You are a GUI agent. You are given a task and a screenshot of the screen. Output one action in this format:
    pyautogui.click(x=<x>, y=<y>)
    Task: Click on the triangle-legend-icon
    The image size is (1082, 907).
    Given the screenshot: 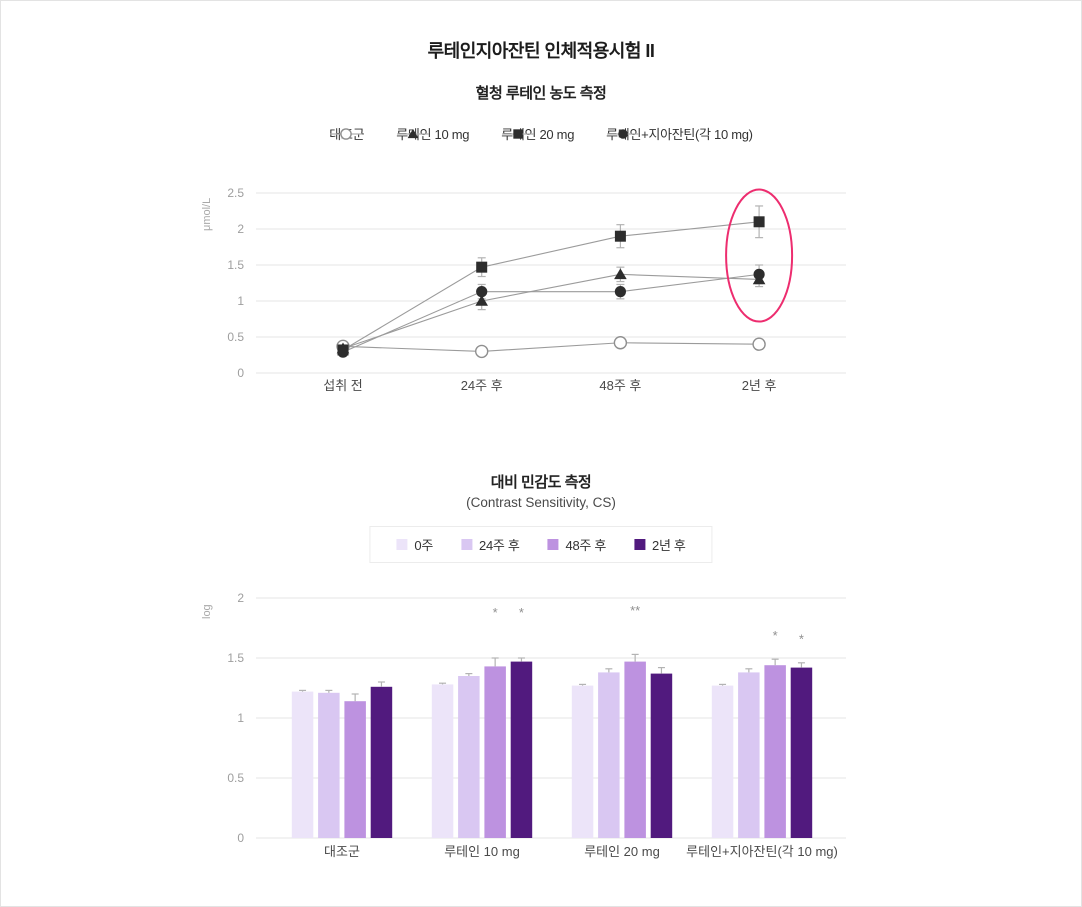 What is the action you would take?
    pyautogui.click(x=413, y=133)
    